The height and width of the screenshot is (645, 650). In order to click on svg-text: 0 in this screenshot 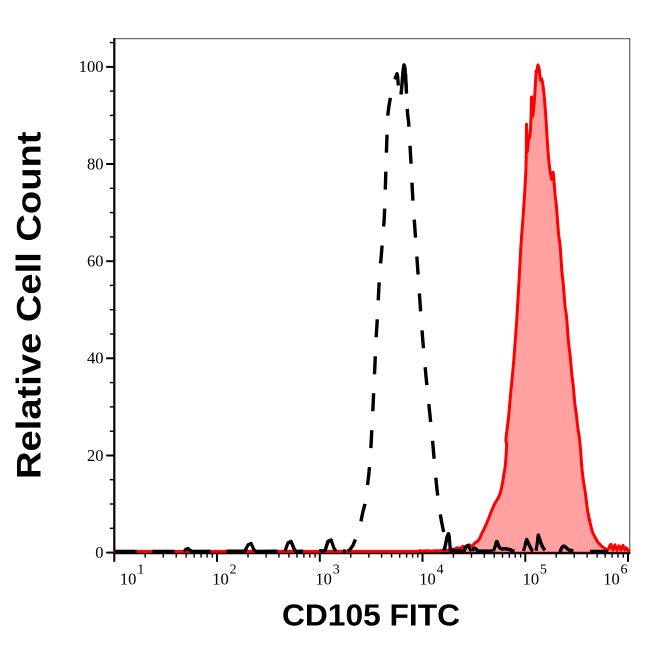, I will do `click(99, 552)`.